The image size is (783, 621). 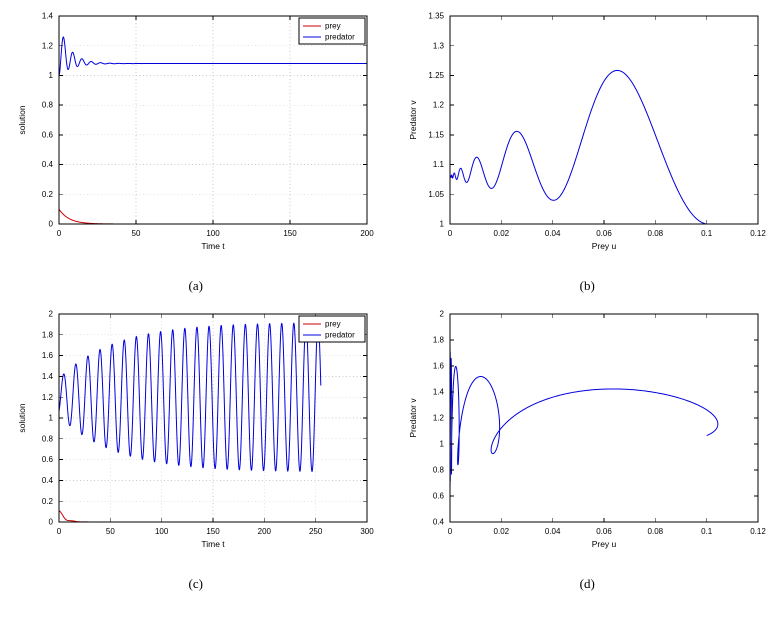 I want to click on tick-label: 150, so click(x=290, y=233).